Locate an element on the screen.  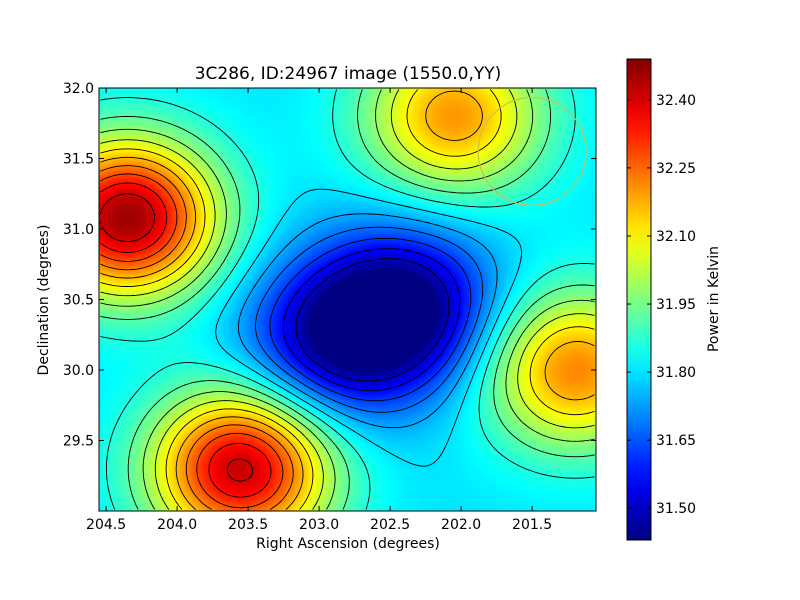
x-tick-label: 204.0 is located at coordinates (177, 525).